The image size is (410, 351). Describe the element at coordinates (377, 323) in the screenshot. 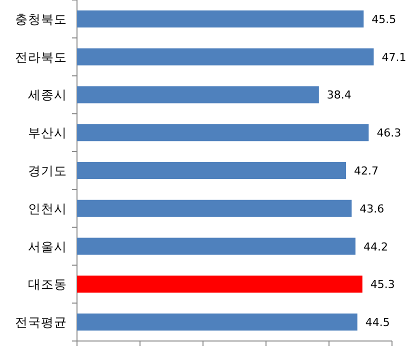

I see `data-label: 44.5` at that location.